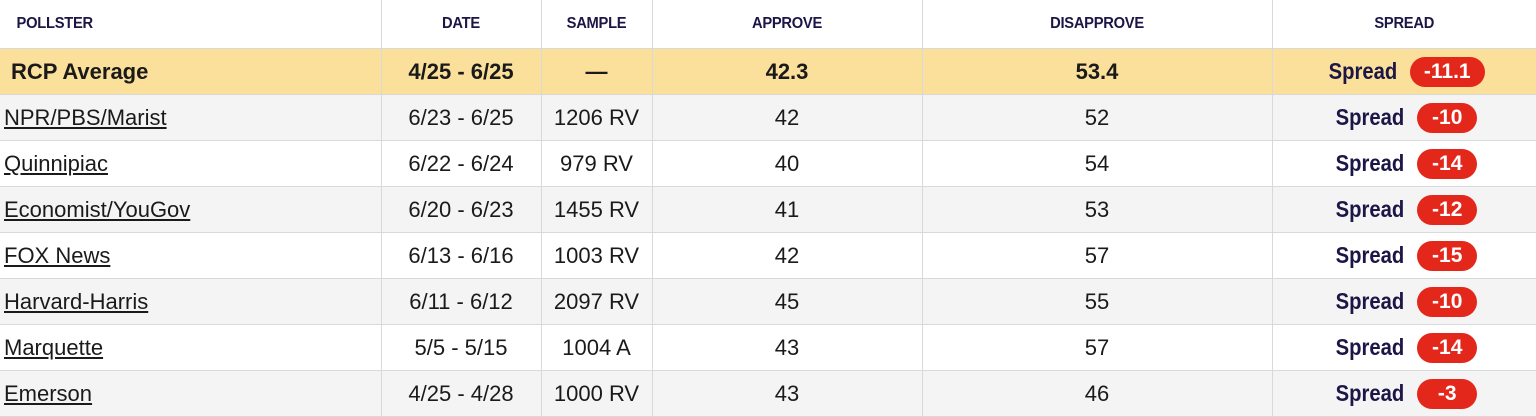  What do you see at coordinates (461, 301) in the screenshot?
I see `date-cell: 6/11 - 6/12` at bounding box center [461, 301].